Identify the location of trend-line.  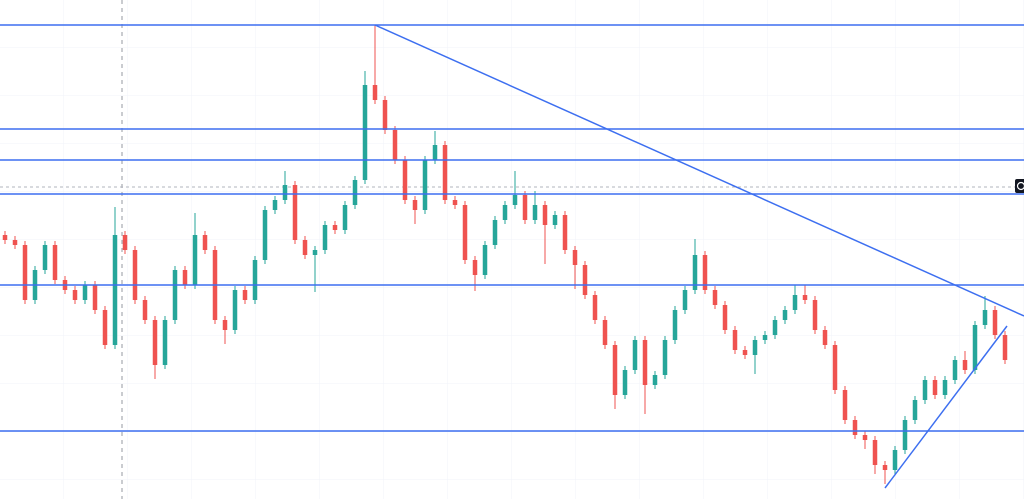
(946, 407).